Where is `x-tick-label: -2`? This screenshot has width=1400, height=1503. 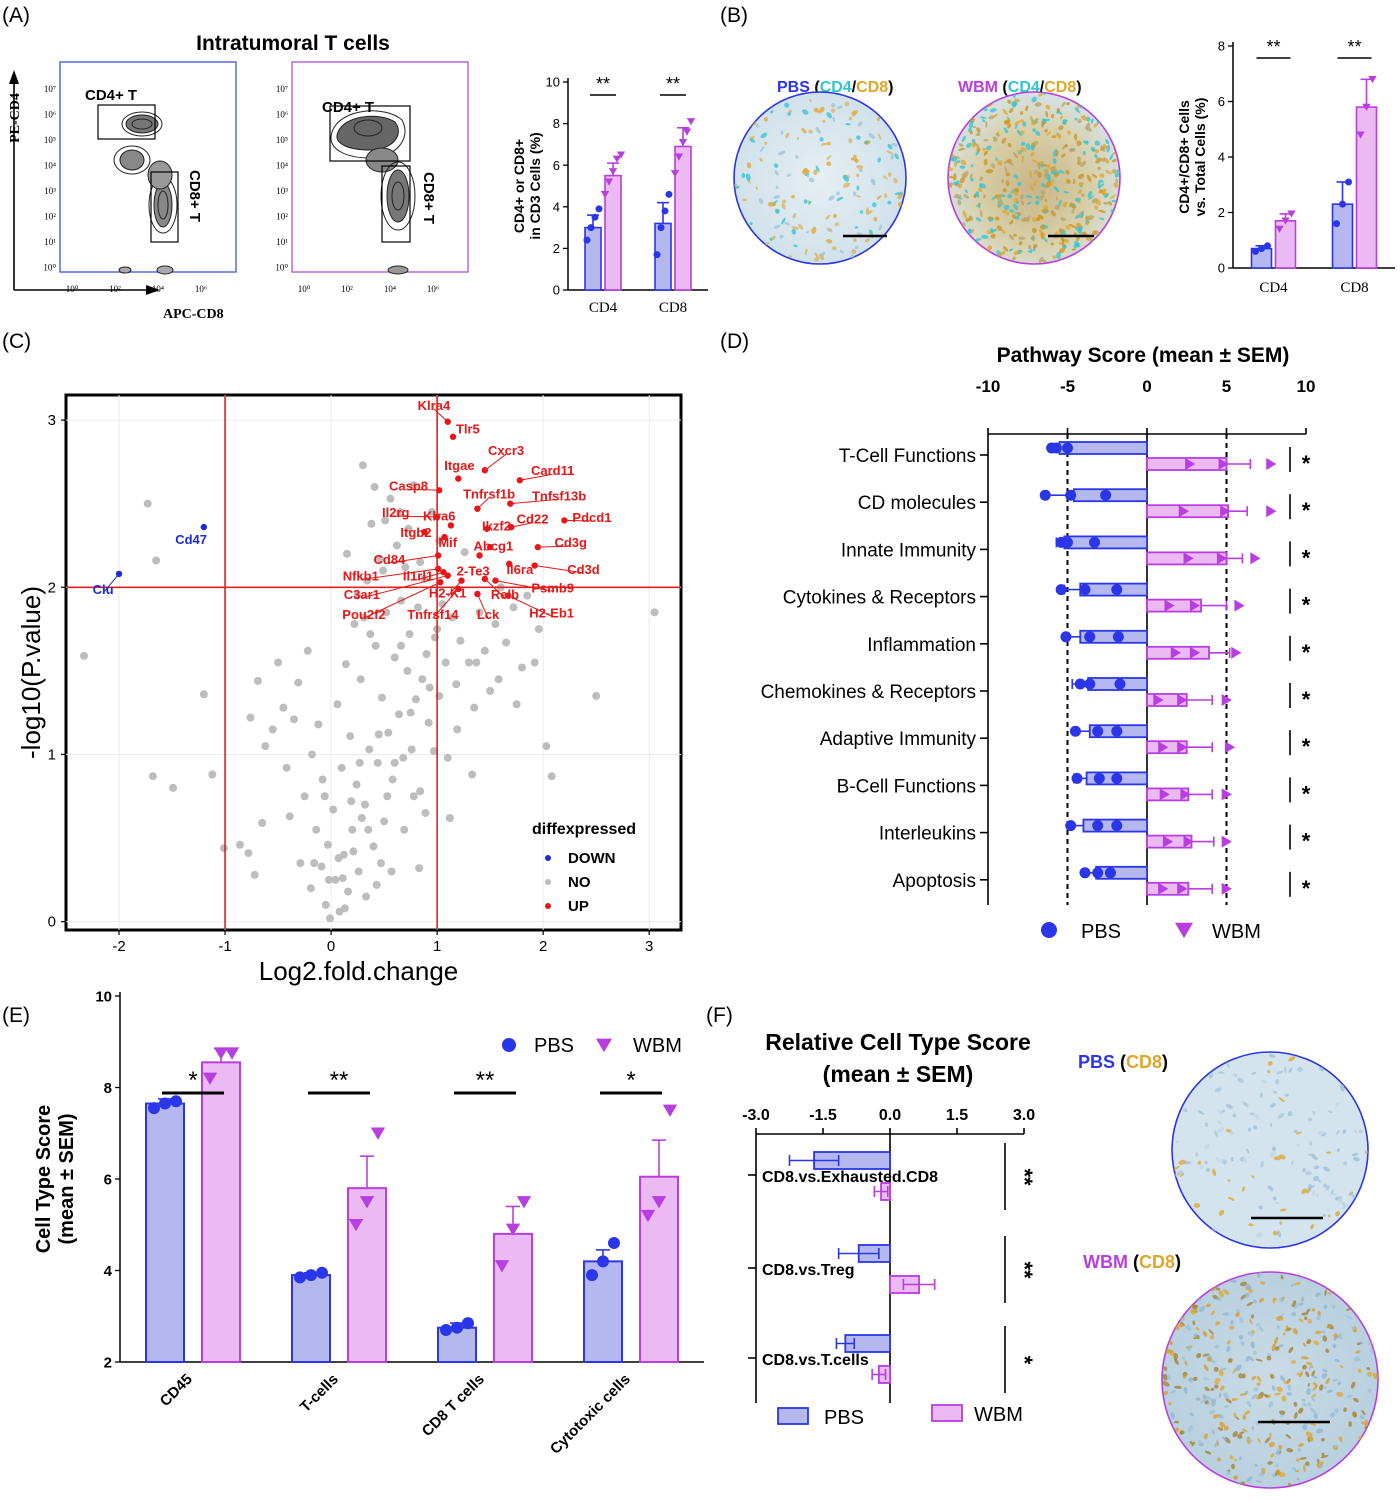 x-tick-label: -2 is located at coordinates (118, 946).